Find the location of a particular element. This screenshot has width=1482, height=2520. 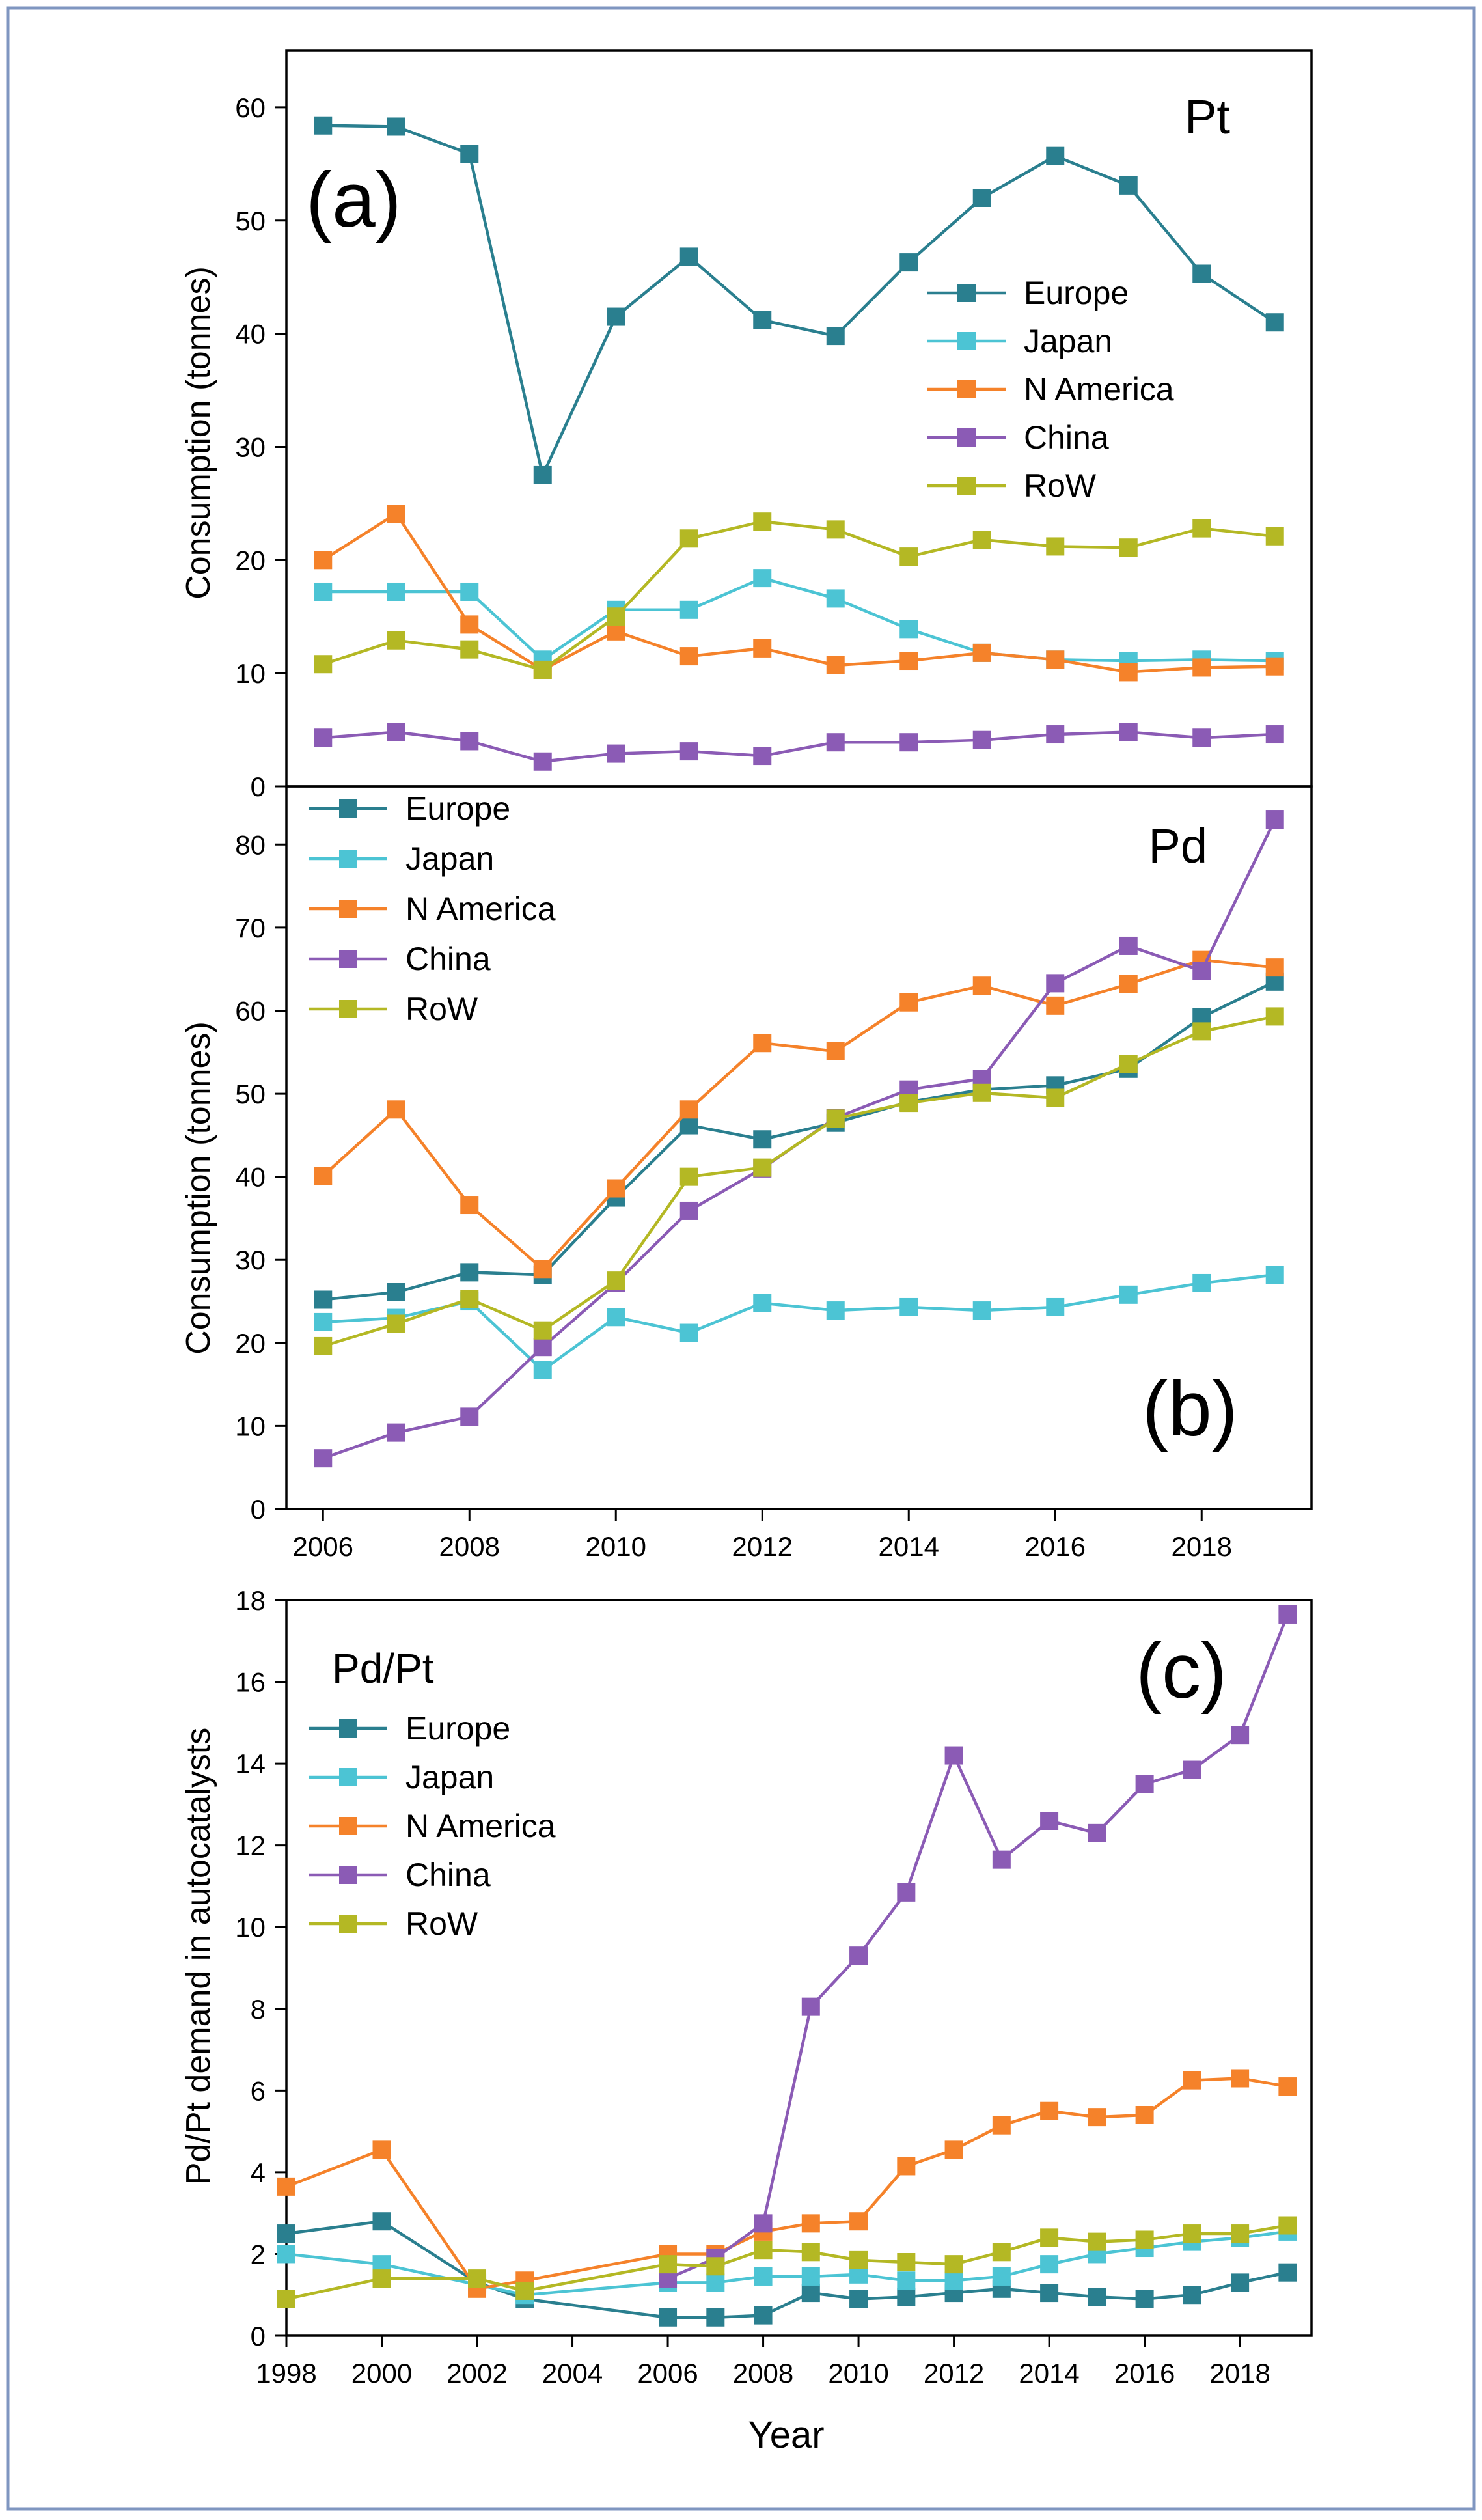

panel-c-y-tick-label: 4 is located at coordinates (258, 2172).